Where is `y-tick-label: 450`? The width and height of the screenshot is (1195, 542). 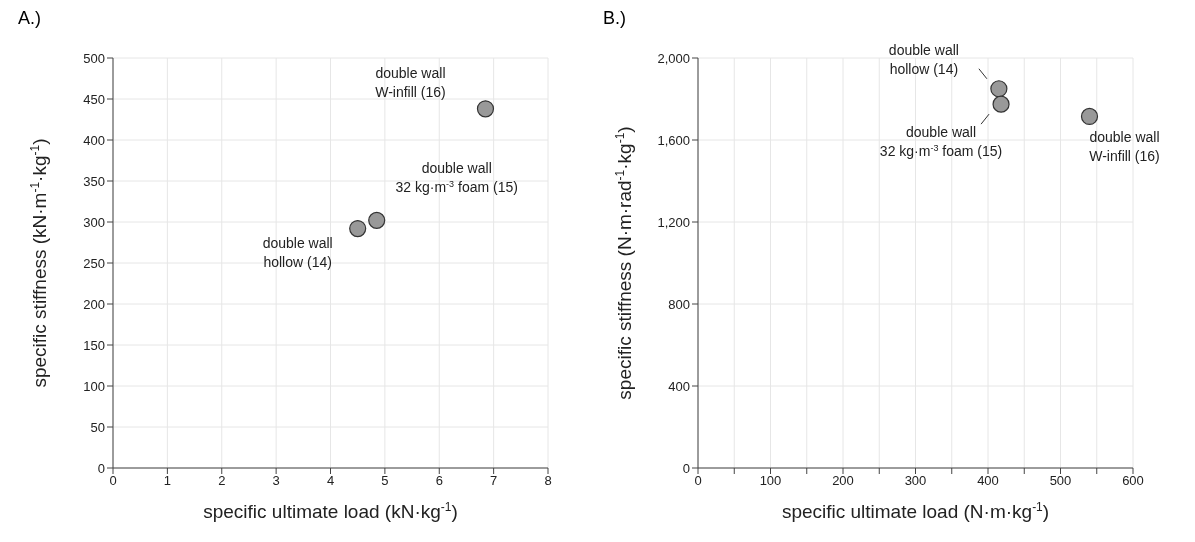 y-tick-label: 450 is located at coordinates (94, 99).